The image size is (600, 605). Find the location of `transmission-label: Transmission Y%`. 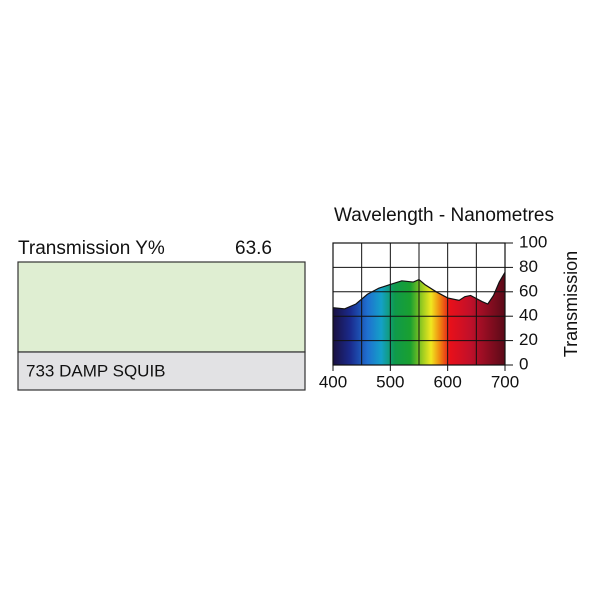

transmission-label: Transmission Y% is located at coordinates (91, 248).